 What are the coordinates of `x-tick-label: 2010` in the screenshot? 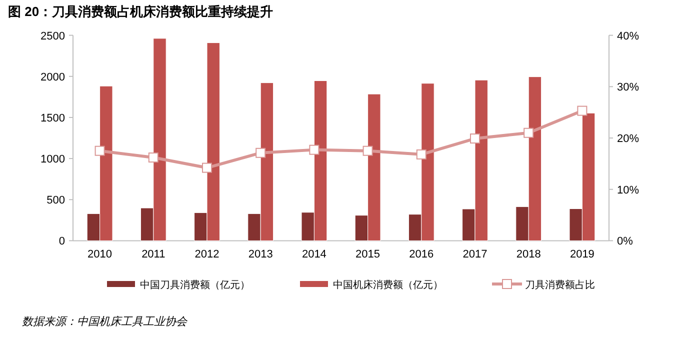 It's located at (100, 254).